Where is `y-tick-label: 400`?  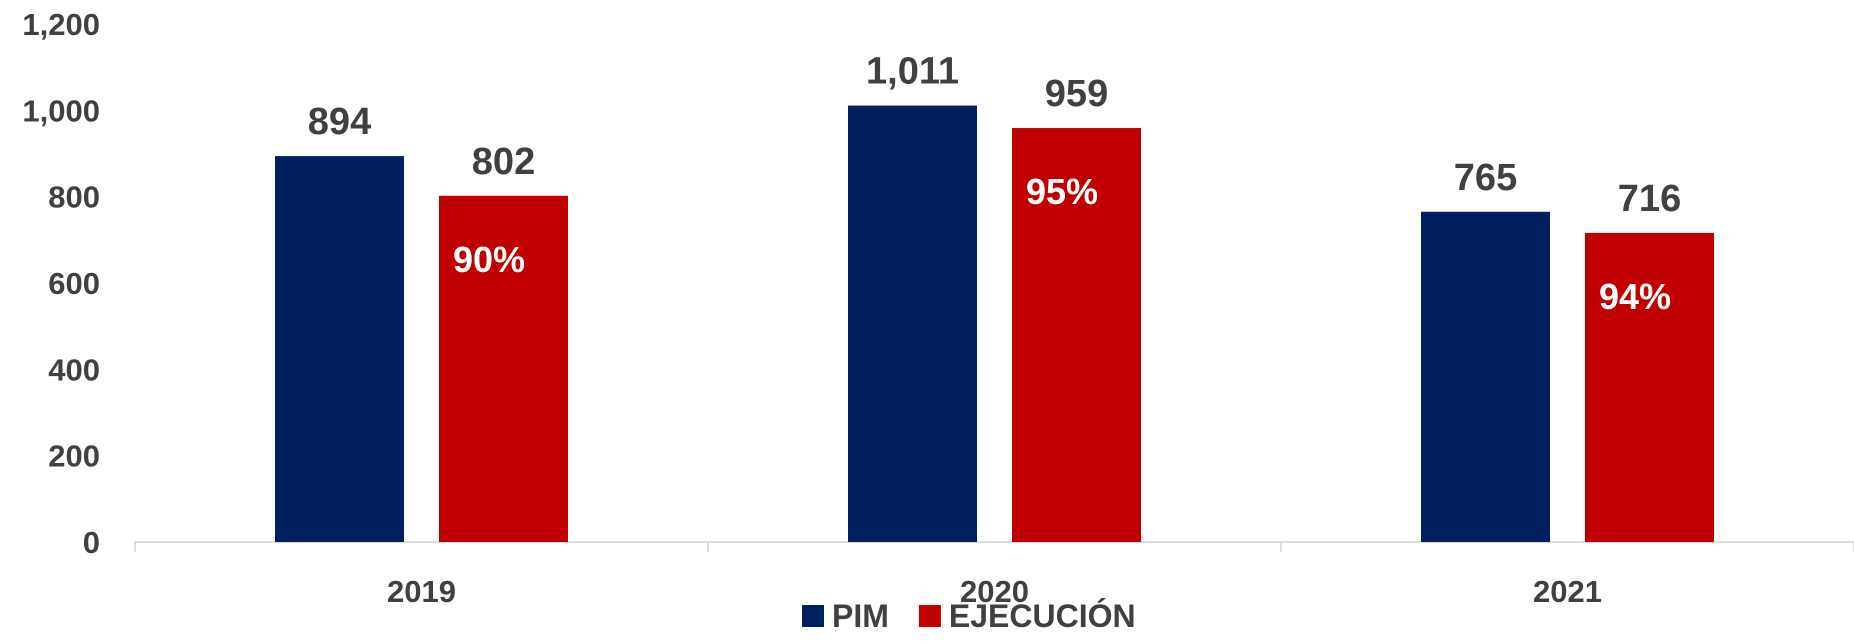 y-tick-label: 400 is located at coordinates (74, 369).